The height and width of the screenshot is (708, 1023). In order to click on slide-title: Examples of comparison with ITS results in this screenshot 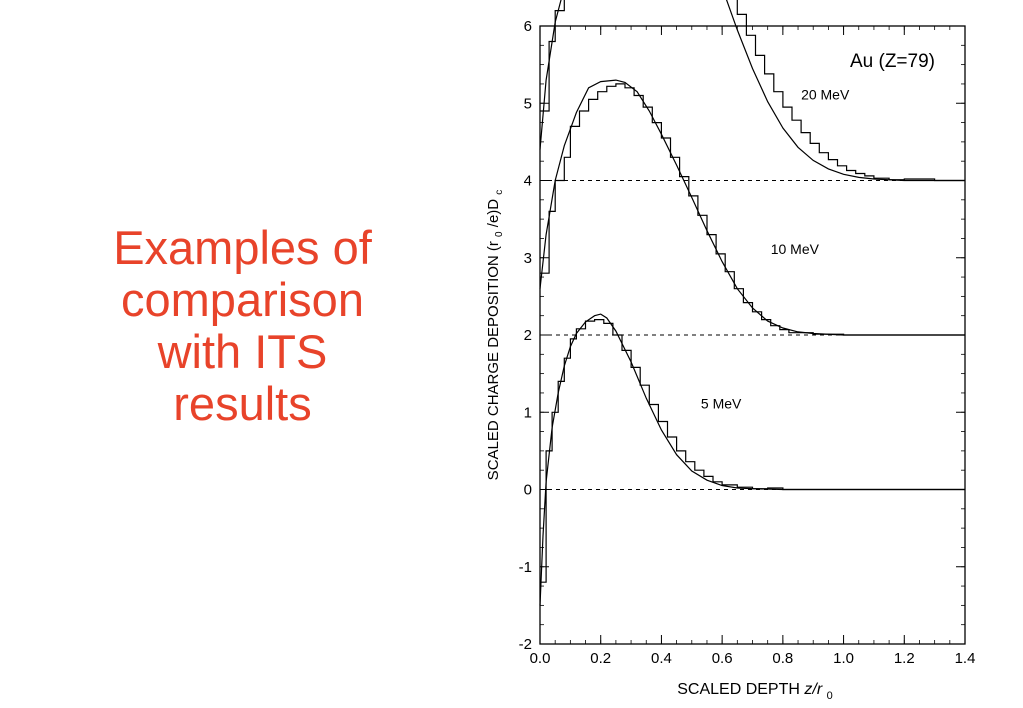, I will do `click(242, 326)`.